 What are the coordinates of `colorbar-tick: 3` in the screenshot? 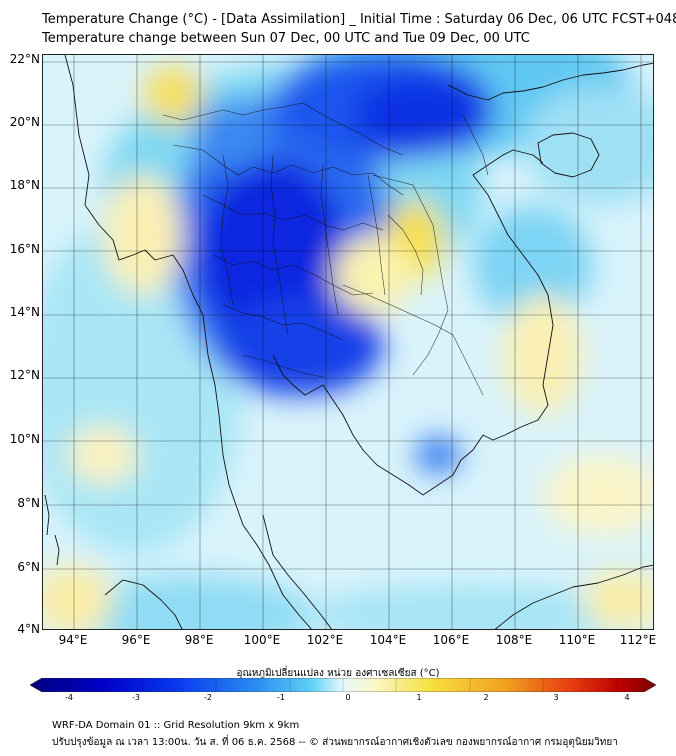 It's located at (556, 697).